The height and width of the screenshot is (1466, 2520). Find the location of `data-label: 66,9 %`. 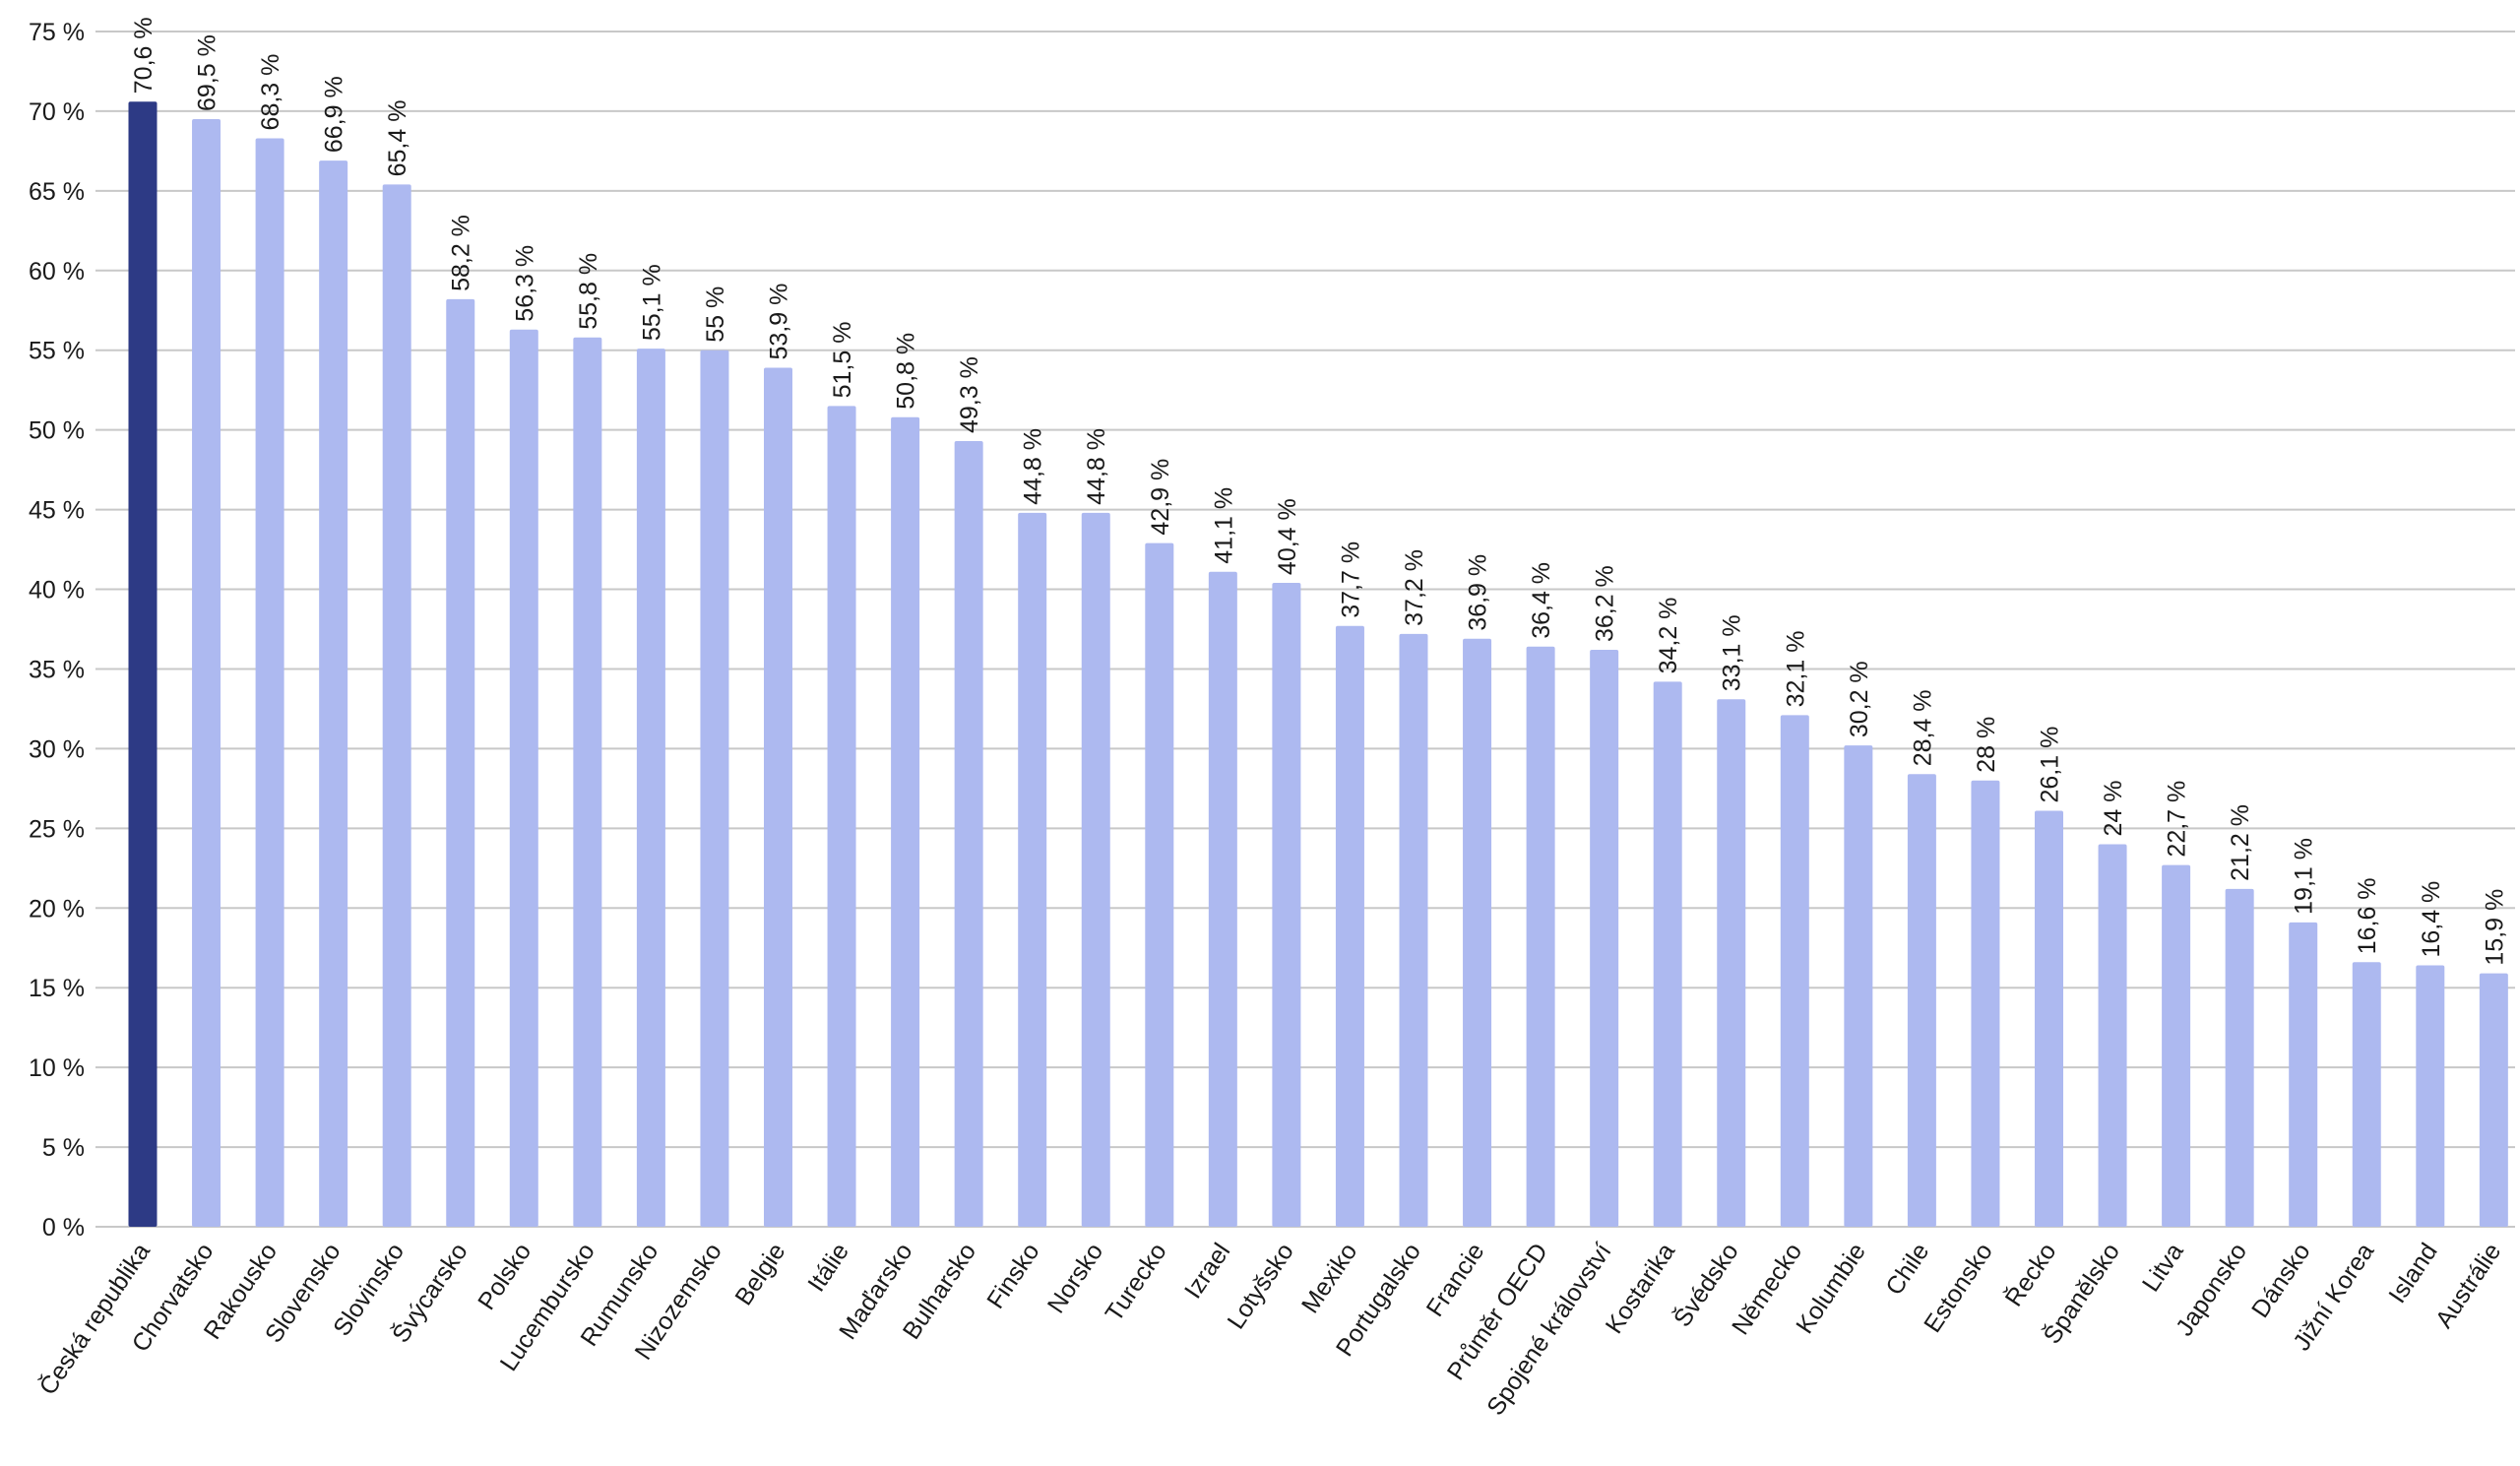

data-label: 66,9 % is located at coordinates (334, 115).